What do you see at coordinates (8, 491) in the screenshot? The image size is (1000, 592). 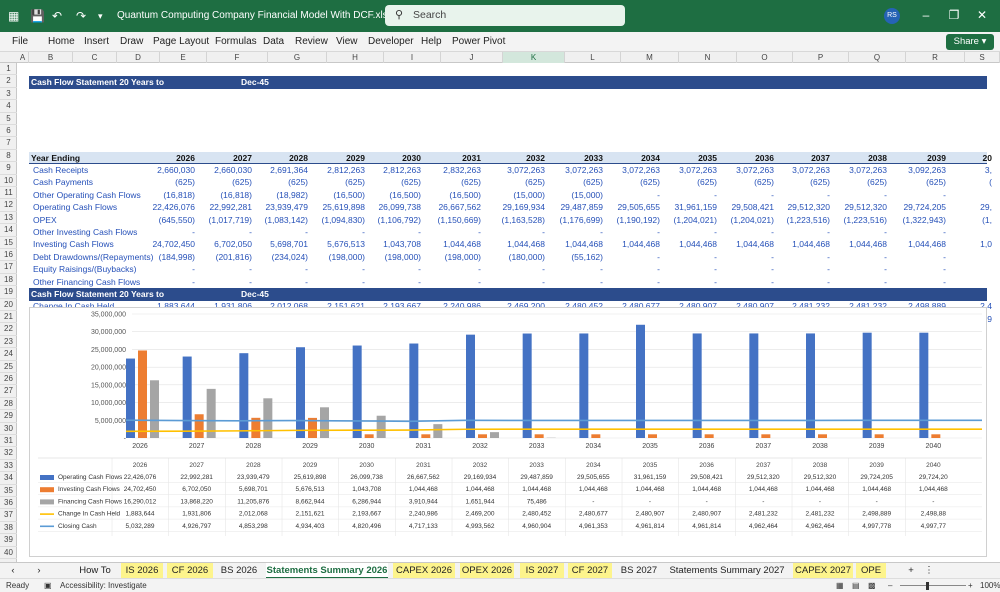 I see `row-header-35: 35` at bounding box center [8, 491].